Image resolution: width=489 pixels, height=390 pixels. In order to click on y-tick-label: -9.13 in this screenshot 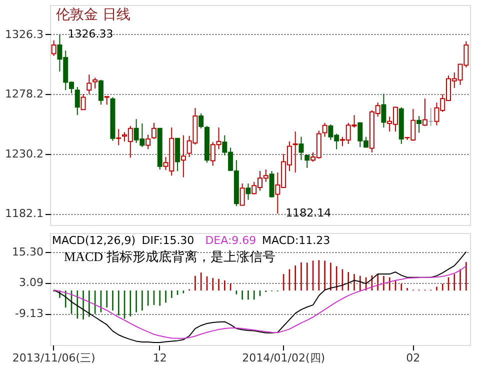, I will do `click(29, 313)`.